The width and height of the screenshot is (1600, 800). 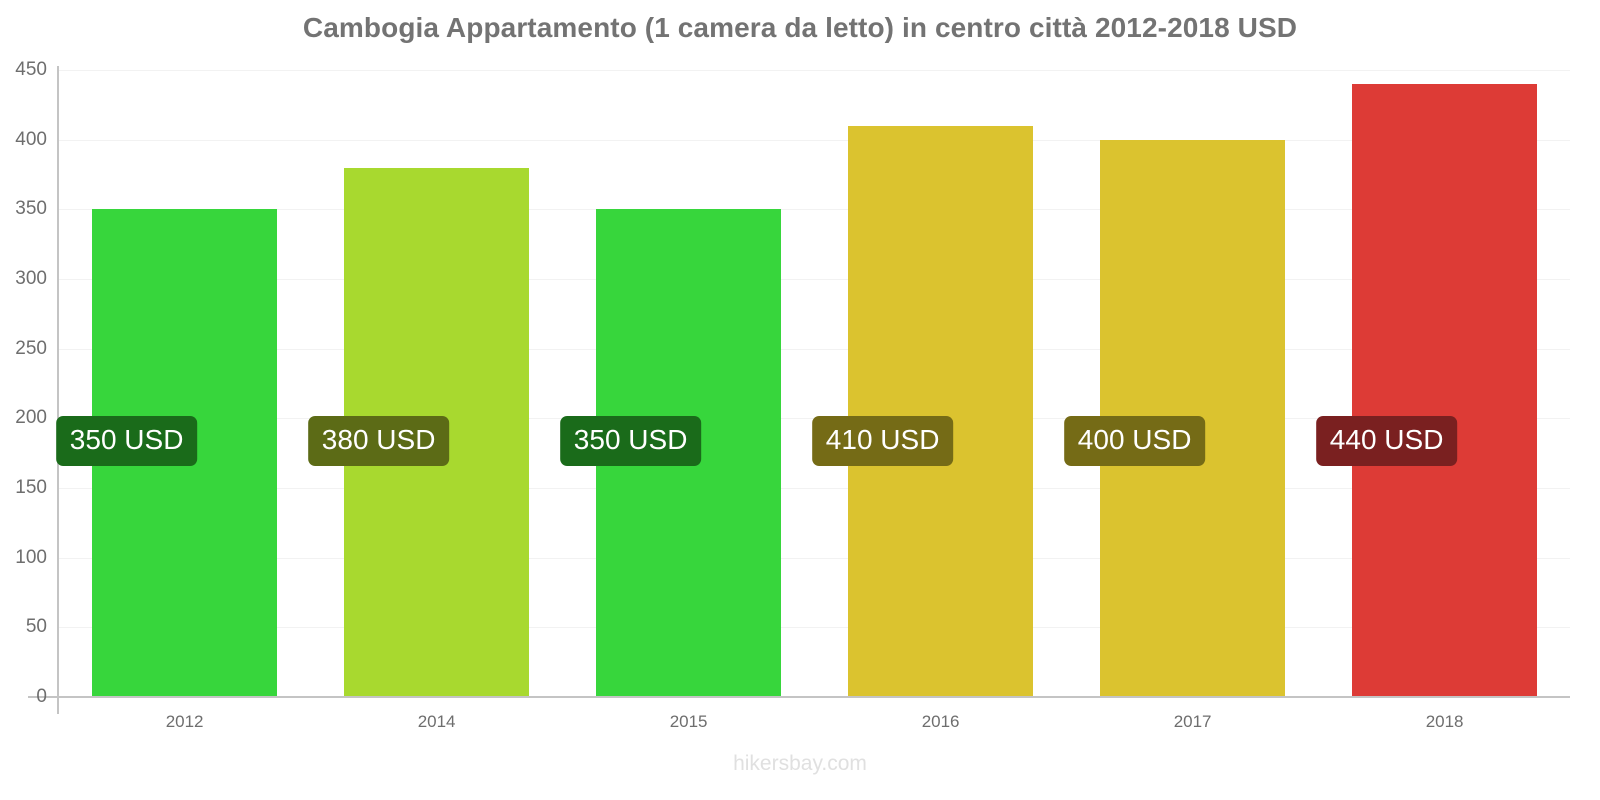 I want to click on y-axis-tick-label: 50, so click(x=36, y=627).